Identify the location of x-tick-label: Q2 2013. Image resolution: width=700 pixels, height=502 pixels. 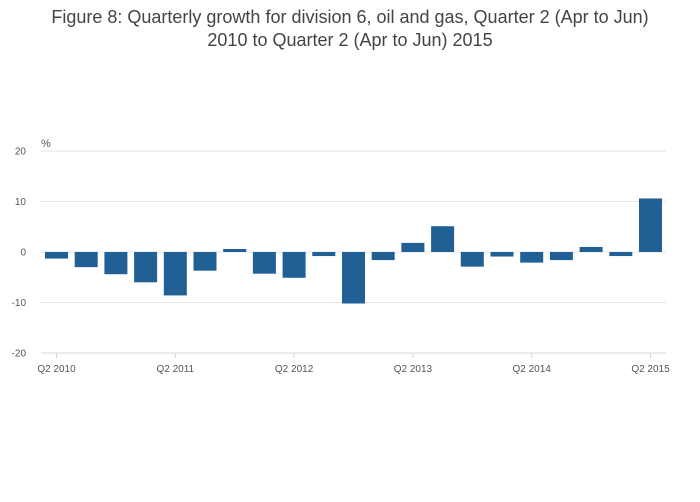
(413, 369).